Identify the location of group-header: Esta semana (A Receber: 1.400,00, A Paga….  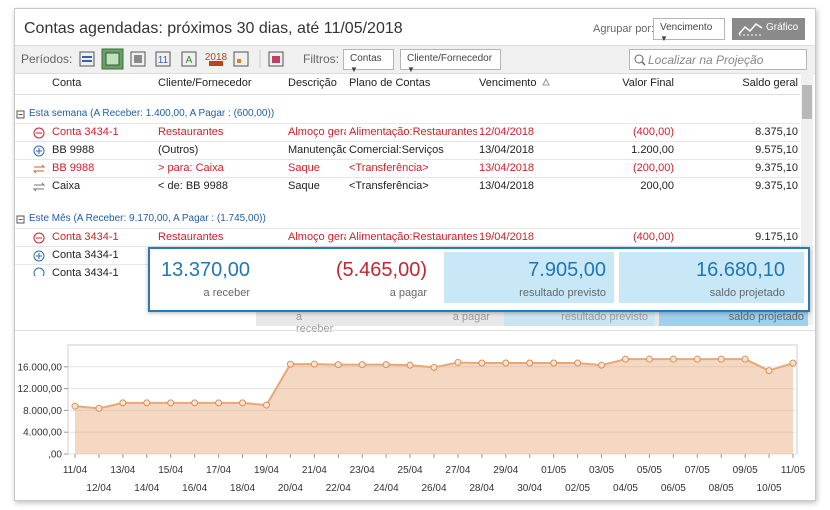
(152, 113).